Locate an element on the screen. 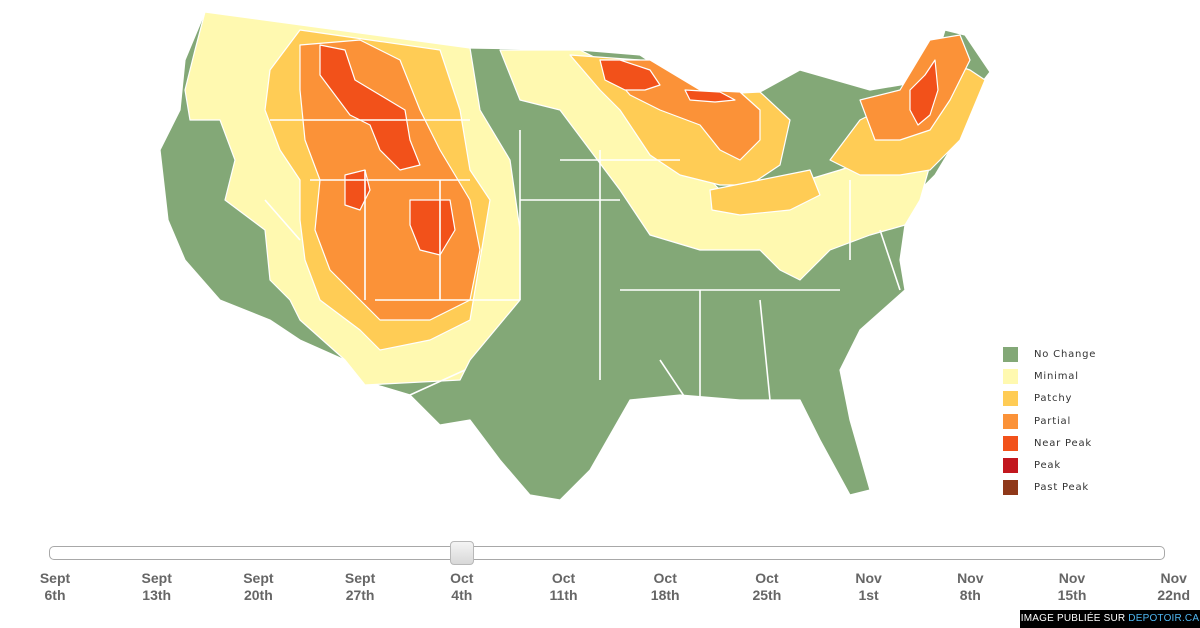 The width and height of the screenshot is (1200, 628). map-region-near-peak-montana is located at coordinates (370, 107).